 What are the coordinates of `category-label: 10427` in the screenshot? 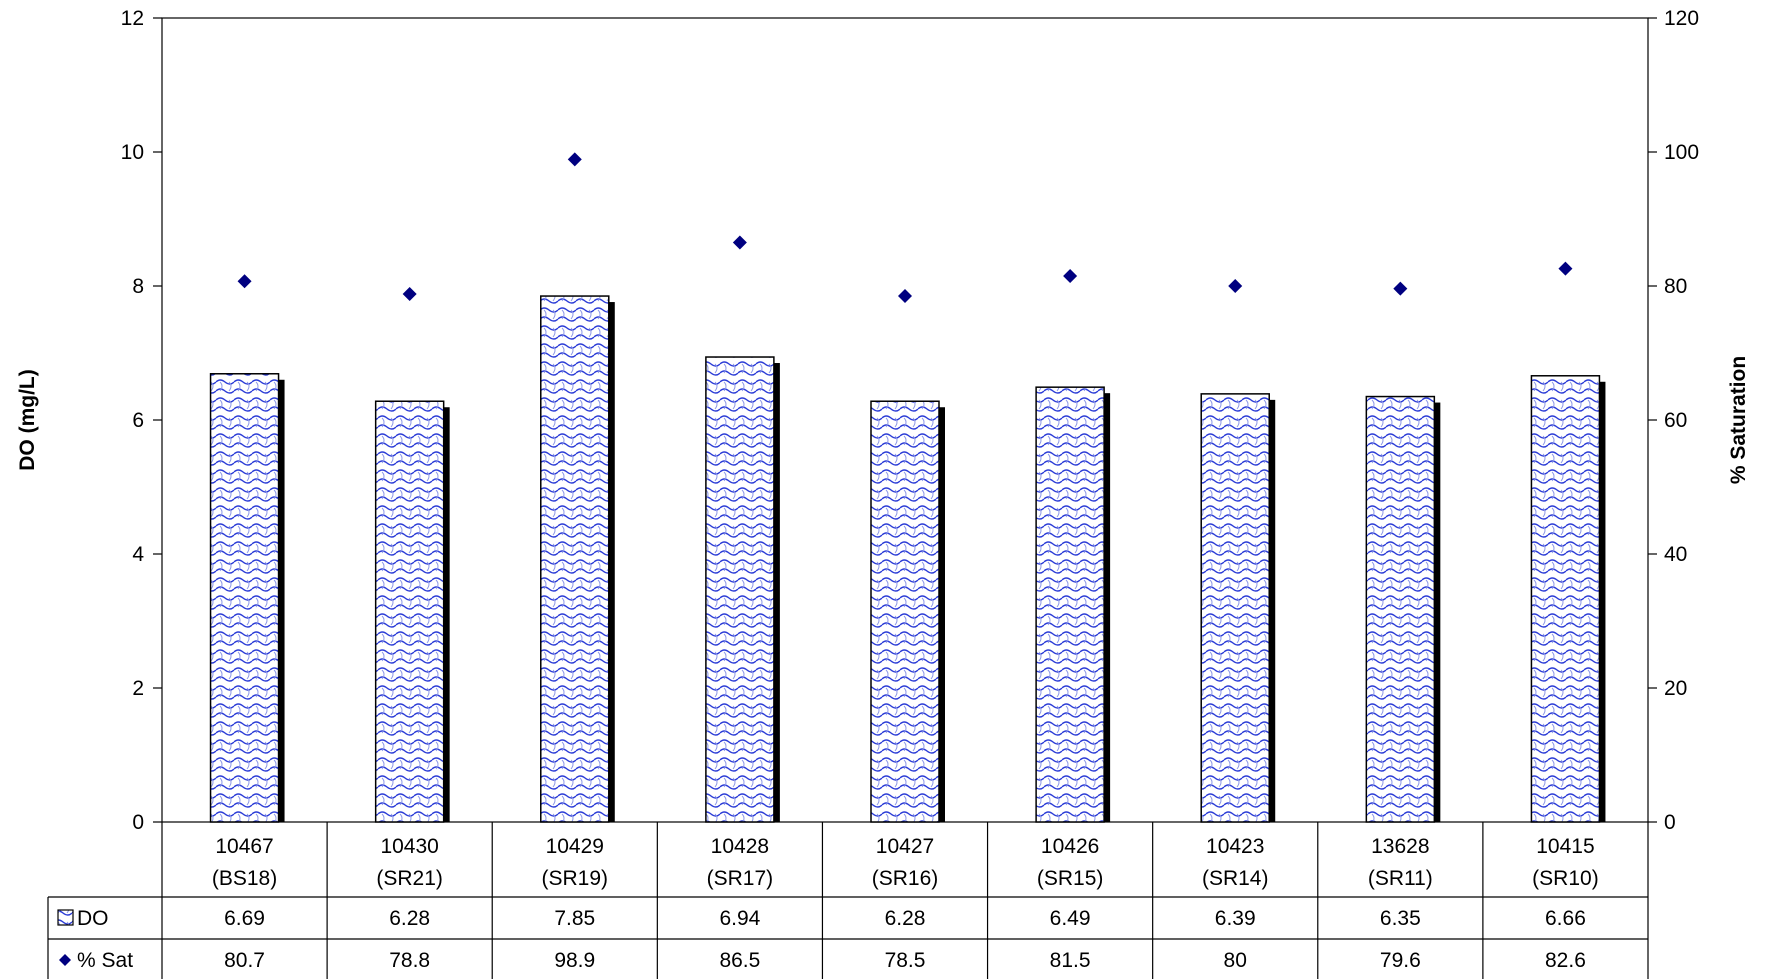 It's located at (905, 846).